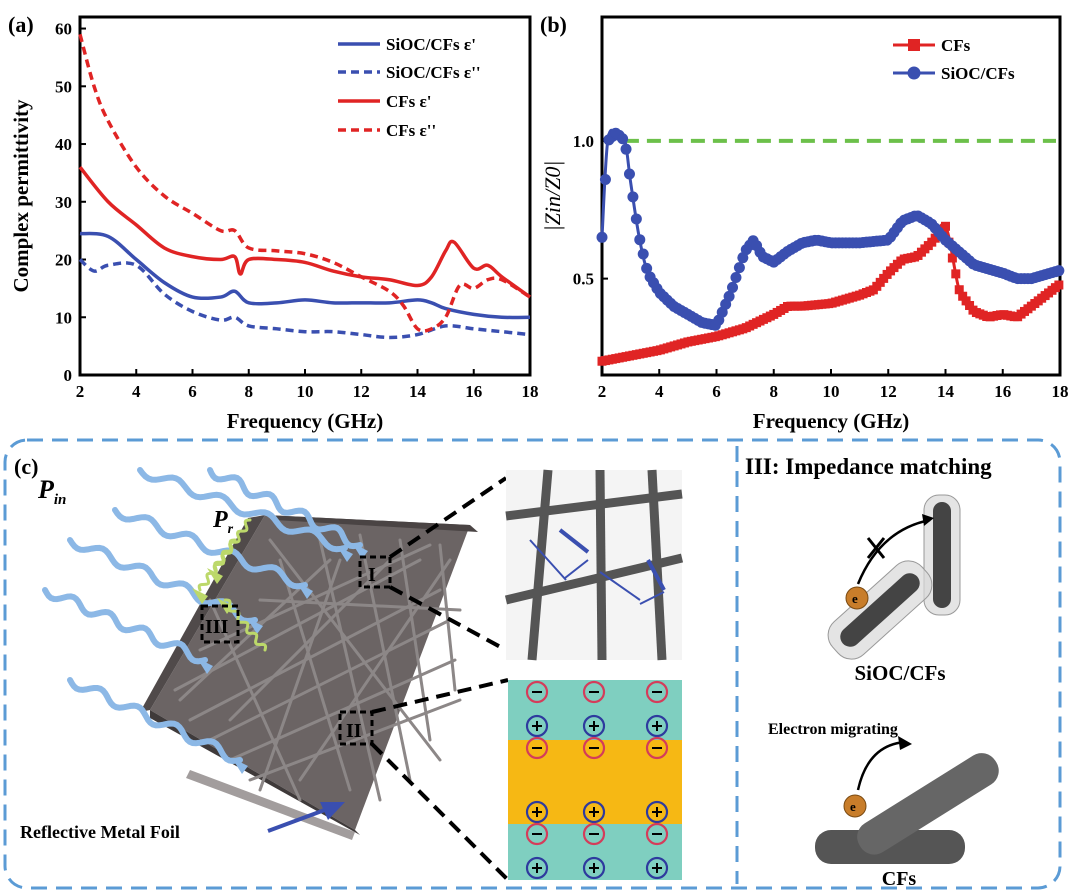  Describe the element at coordinates (659, 391) in the screenshot. I see `panel-b-x-tick-label: 4` at that location.